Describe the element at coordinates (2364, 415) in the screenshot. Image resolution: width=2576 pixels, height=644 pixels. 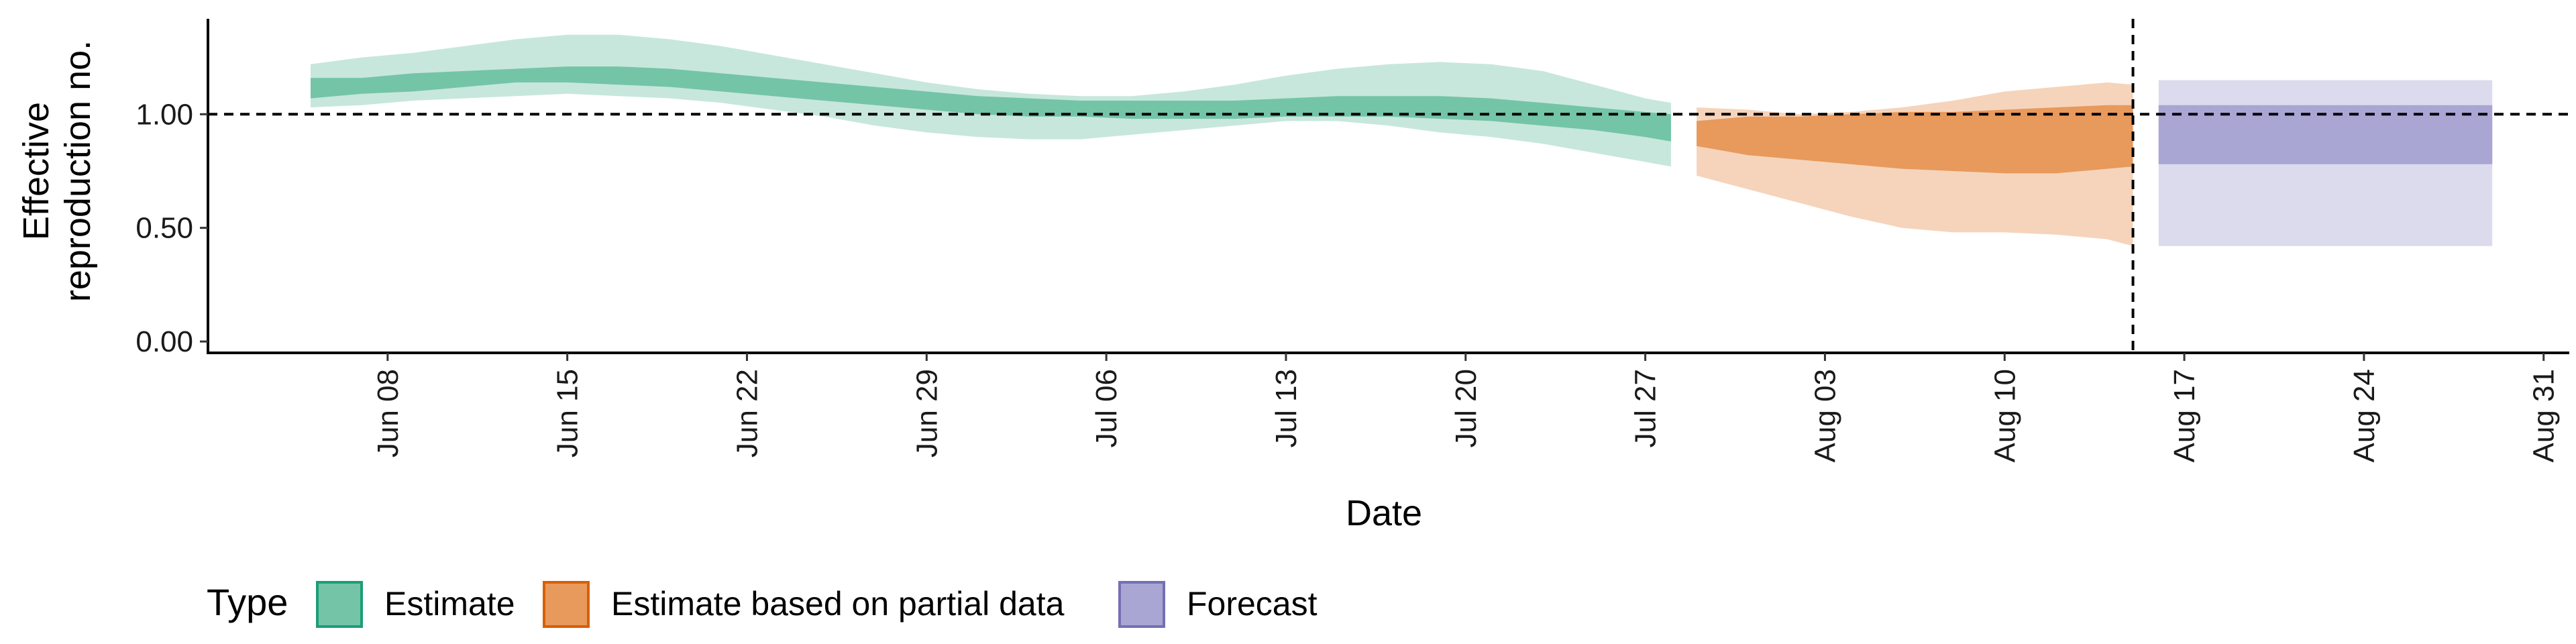
I see `x-tick-label: Aug 24` at that location.